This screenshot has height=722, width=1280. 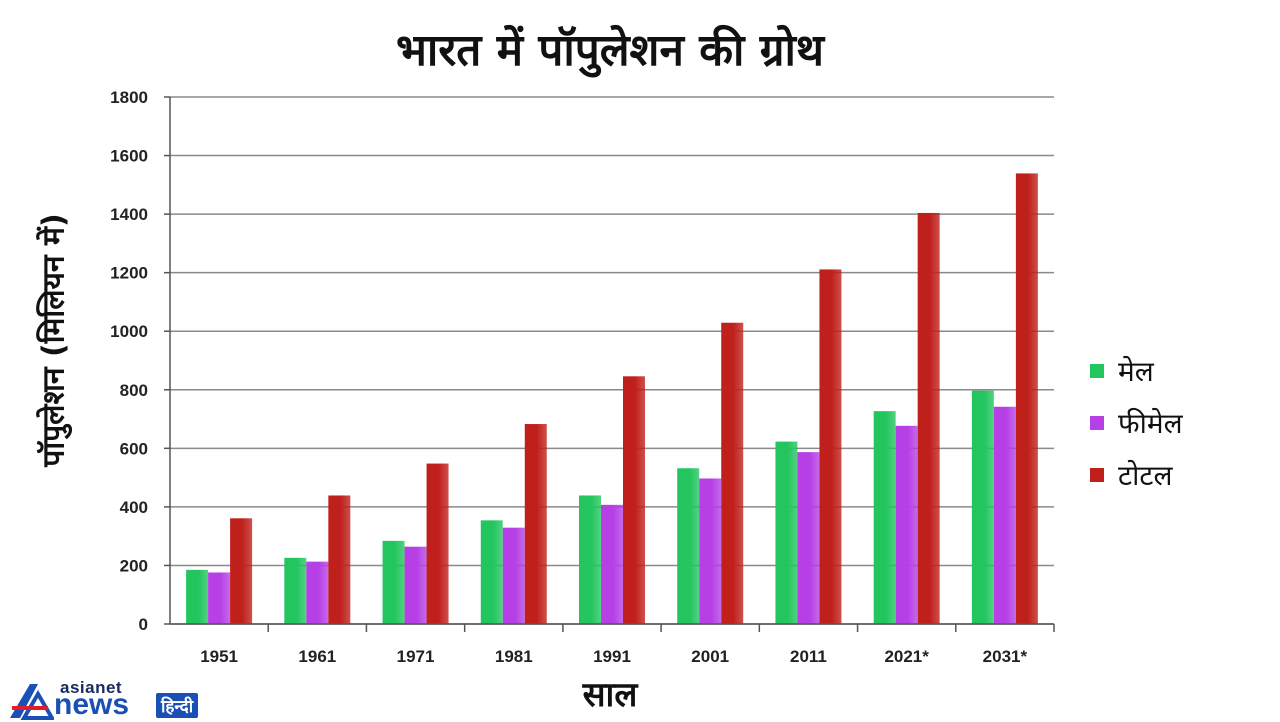 What do you see at coordinates (634, 500) in the screenshot?
I see `bar-total-1991` at bounding box center [634, 500].